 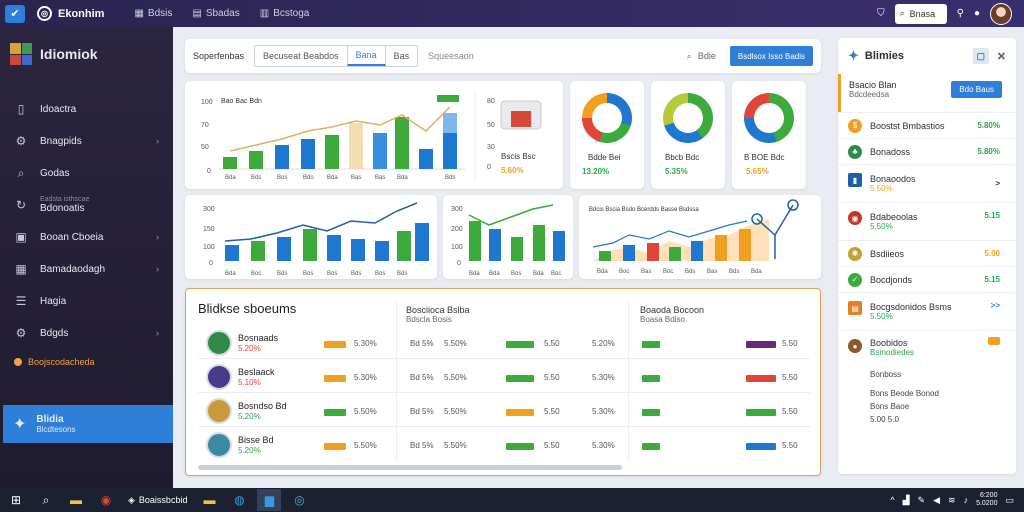 What do you see at coordinates (285, 13) in the screenshot?
I see `top-menu-item: ▥ Bcstoga` at bounding box center [285, 13].